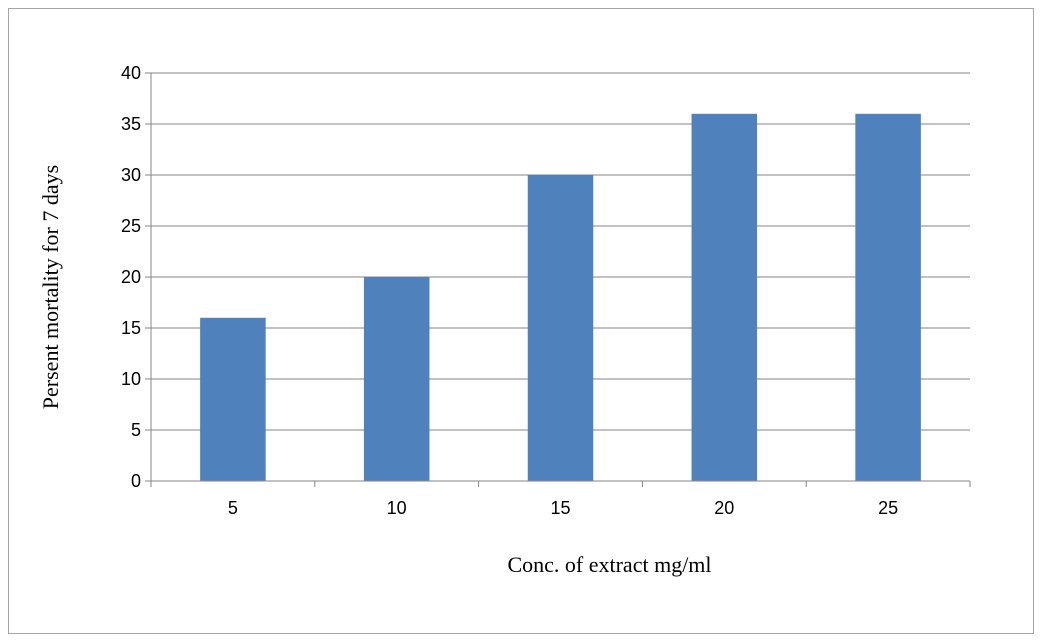 This screenshot has height=642, width=1041. Describe the element at coordinates (131, 73) in the screenshot. I see `y-tick-label: 40` at that location.